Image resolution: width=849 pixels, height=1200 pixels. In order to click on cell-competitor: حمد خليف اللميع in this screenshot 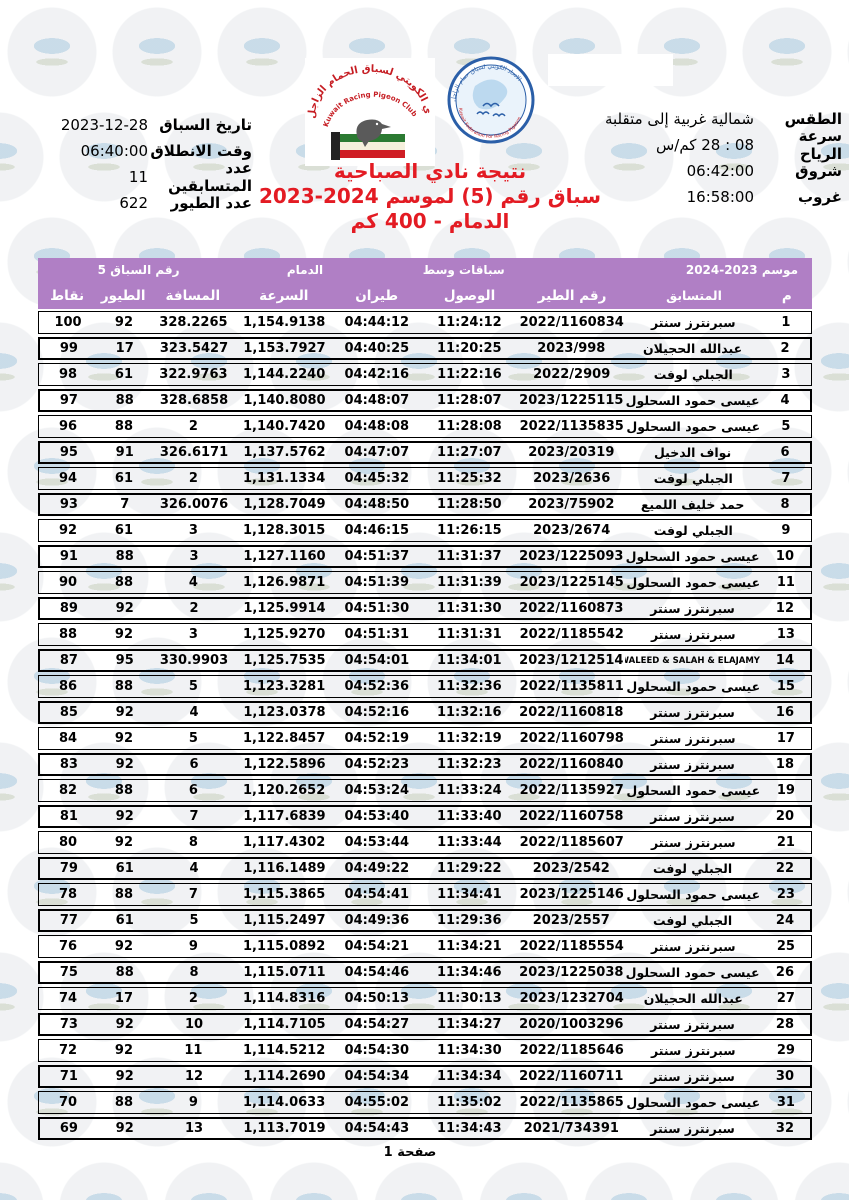, I will do `click(692, 504)`.